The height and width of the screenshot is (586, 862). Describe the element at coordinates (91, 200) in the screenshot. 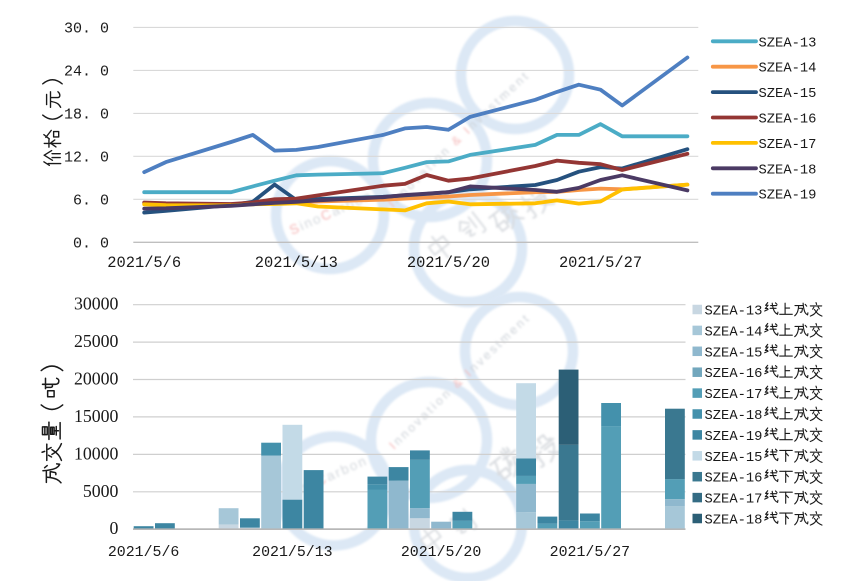

I see `svg-text: 6. 0` at that location.